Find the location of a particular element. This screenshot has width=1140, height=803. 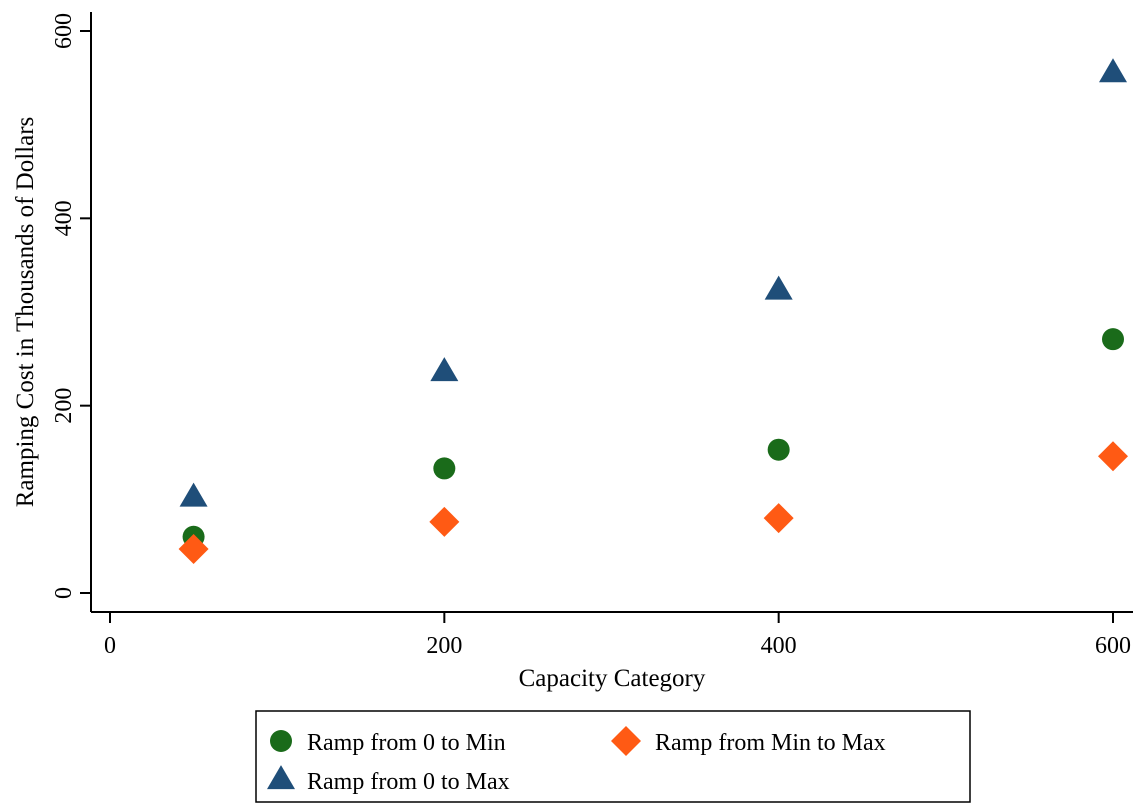

legend-item: Ramp from 0 to Min is located at coordinates (388, 743).